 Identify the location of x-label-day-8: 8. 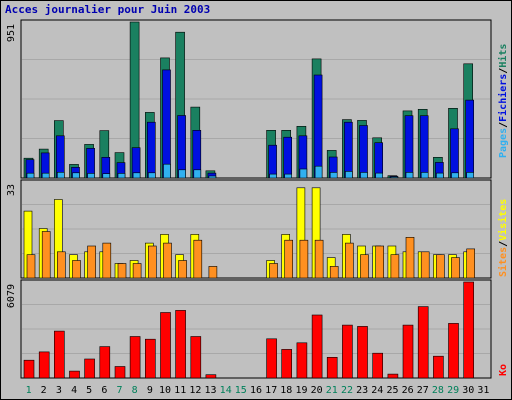
(135, 390).